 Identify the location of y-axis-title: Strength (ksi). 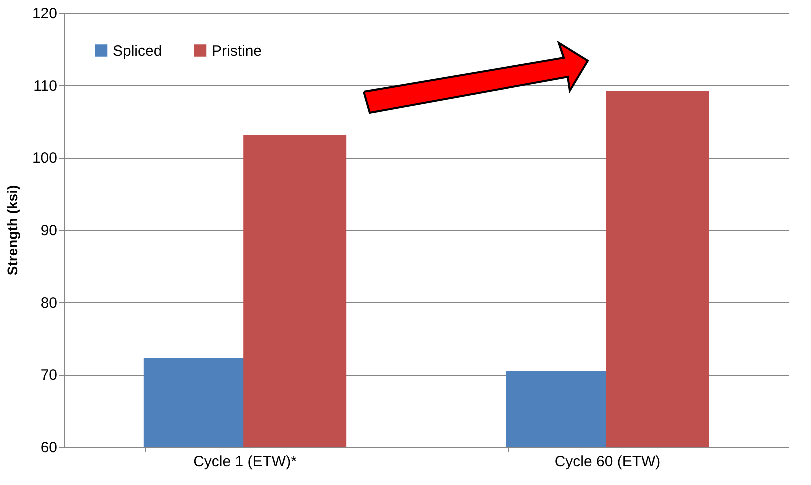
(12, 230).